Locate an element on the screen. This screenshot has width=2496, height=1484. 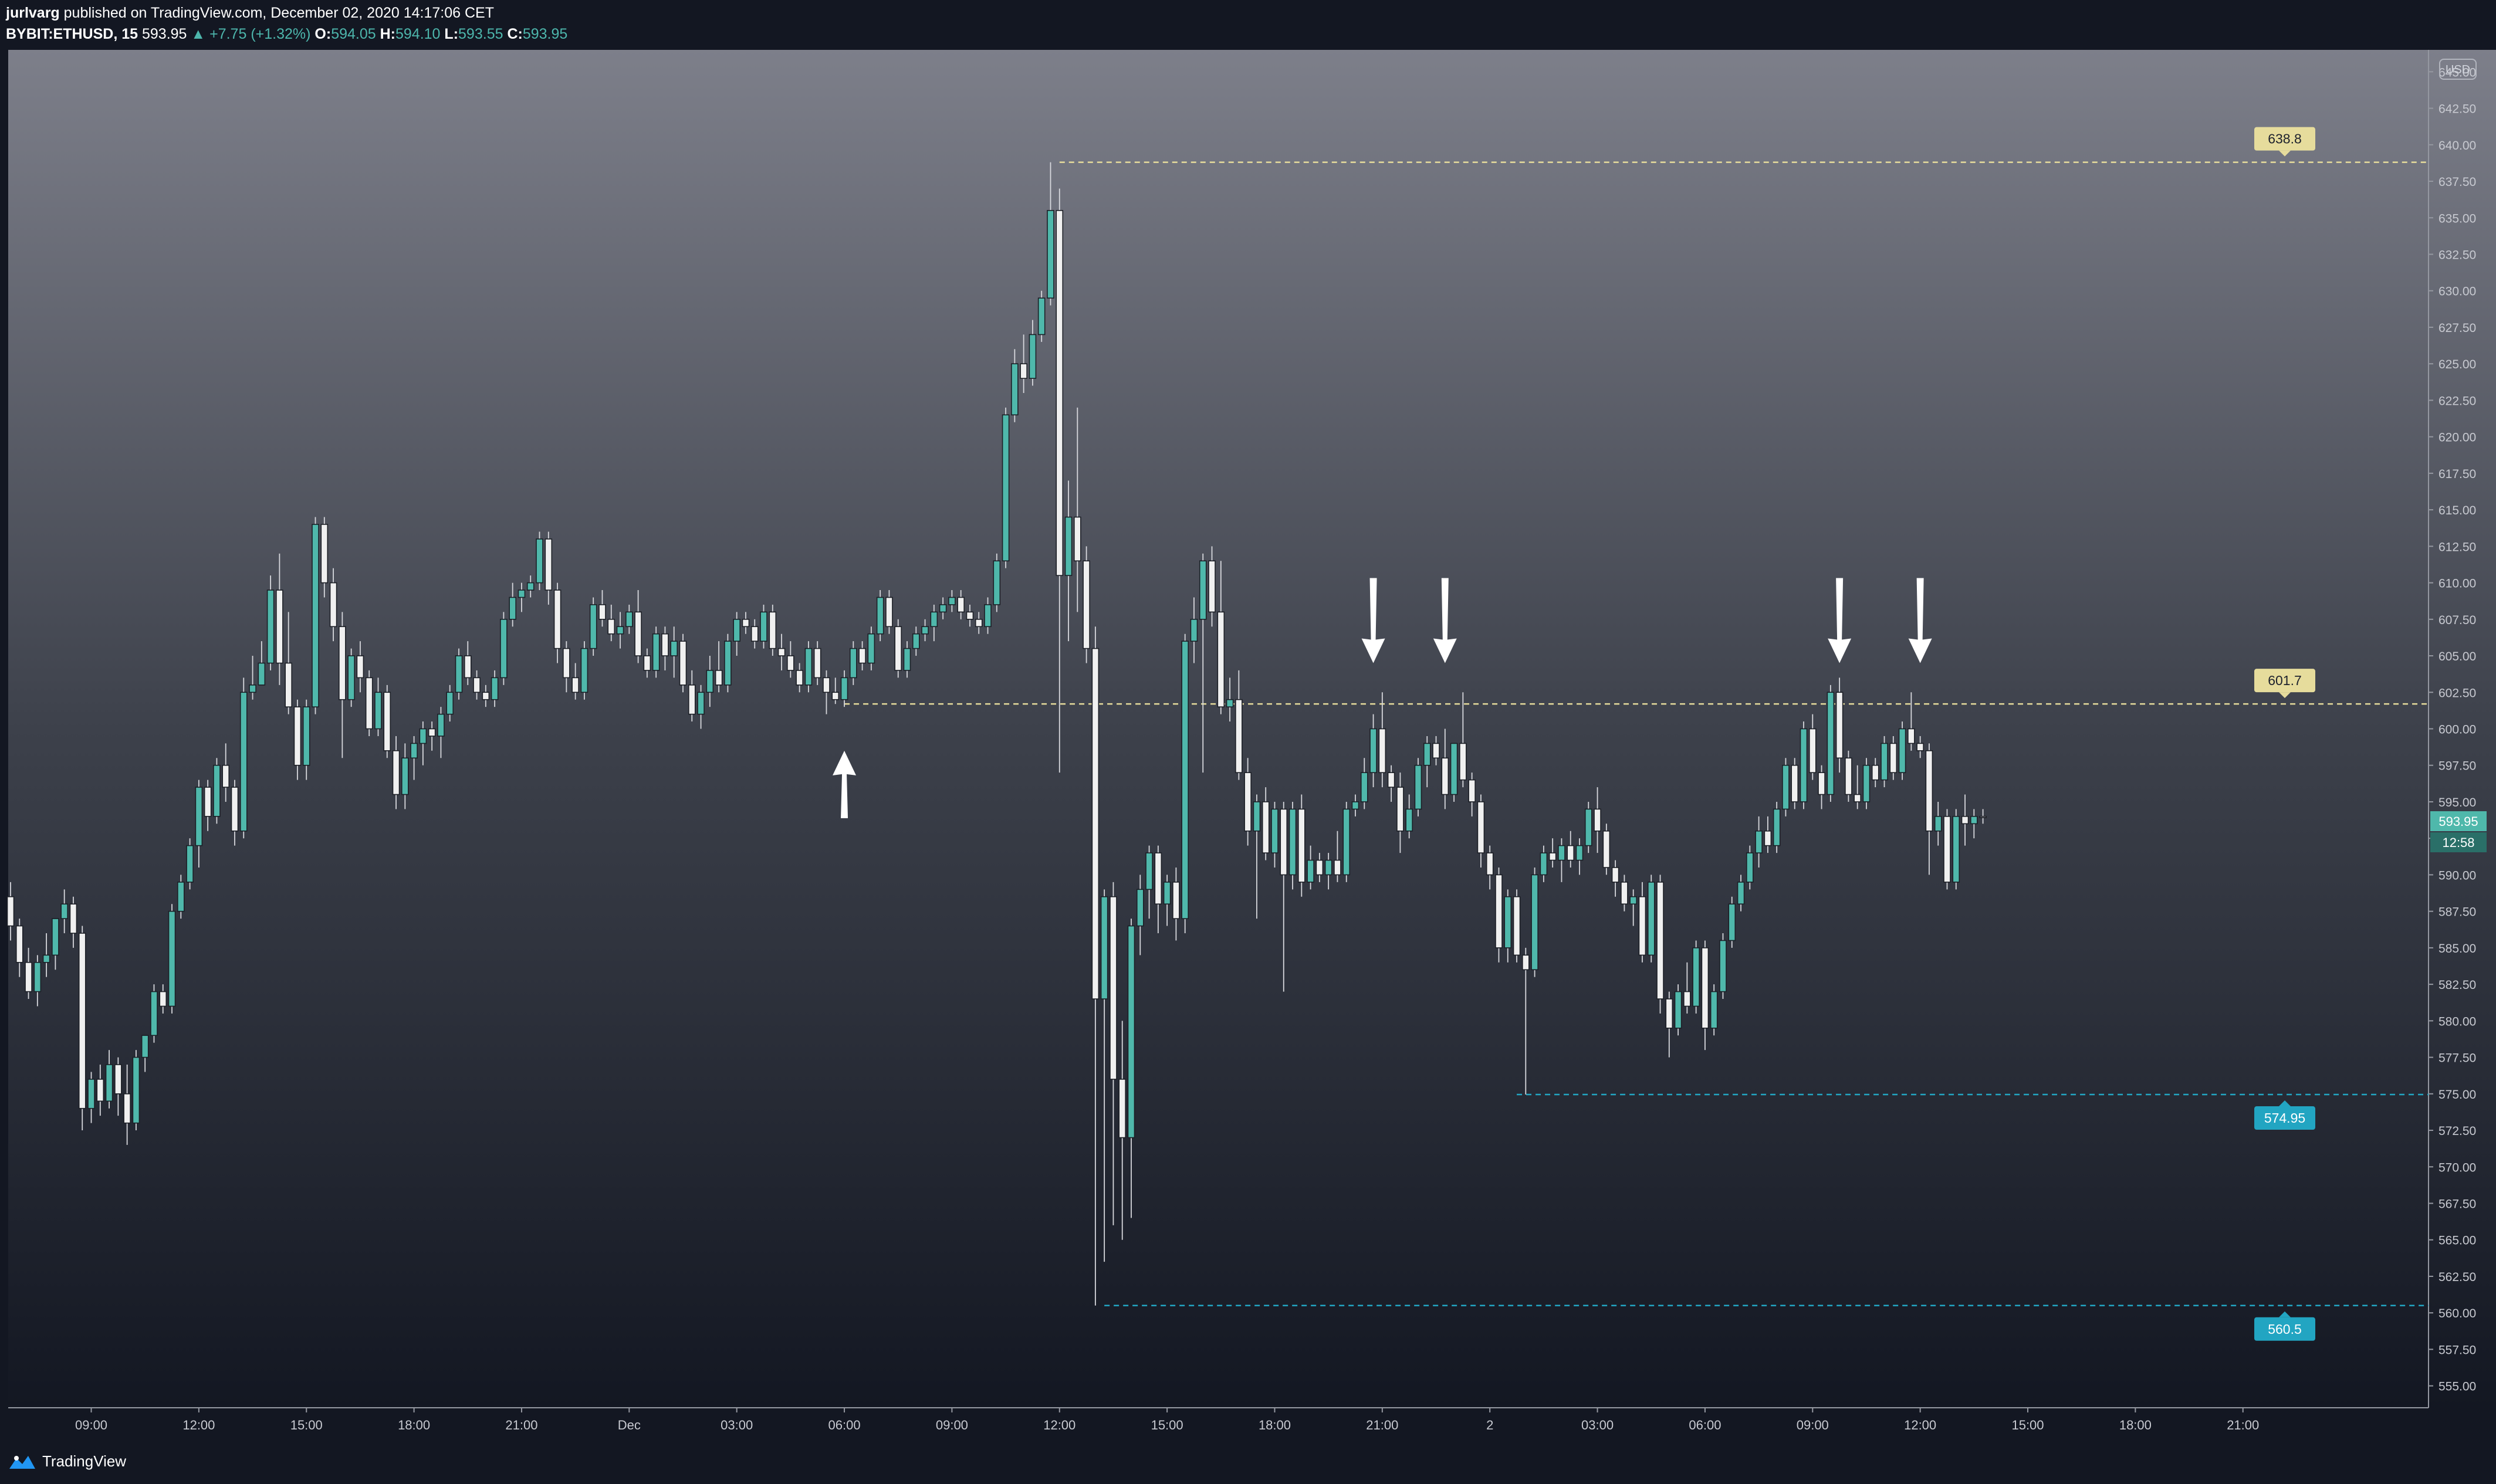
time-tick-label: 09:00 is located at coordinates (1813, 1425).